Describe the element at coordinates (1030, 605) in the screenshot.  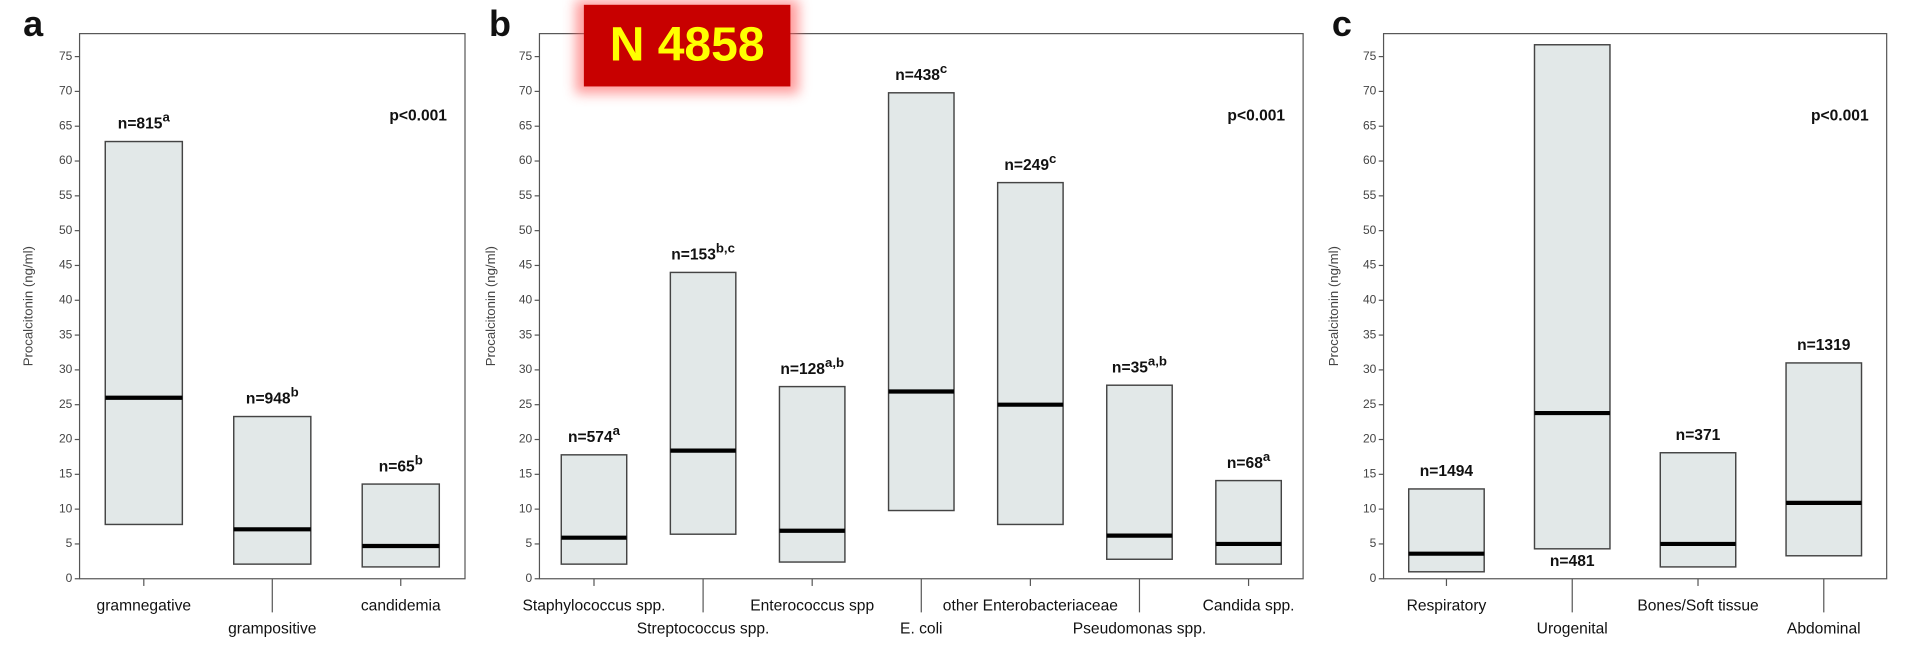
I see `x-tick-label: other Enterobacteriaceae` at that location.